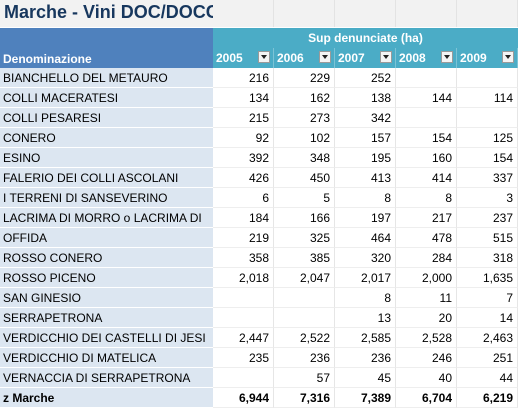  What do you see at coordinates (365, 218) in the screenshot?
I see `value-cell: 197` at bounding box center [365, 218].